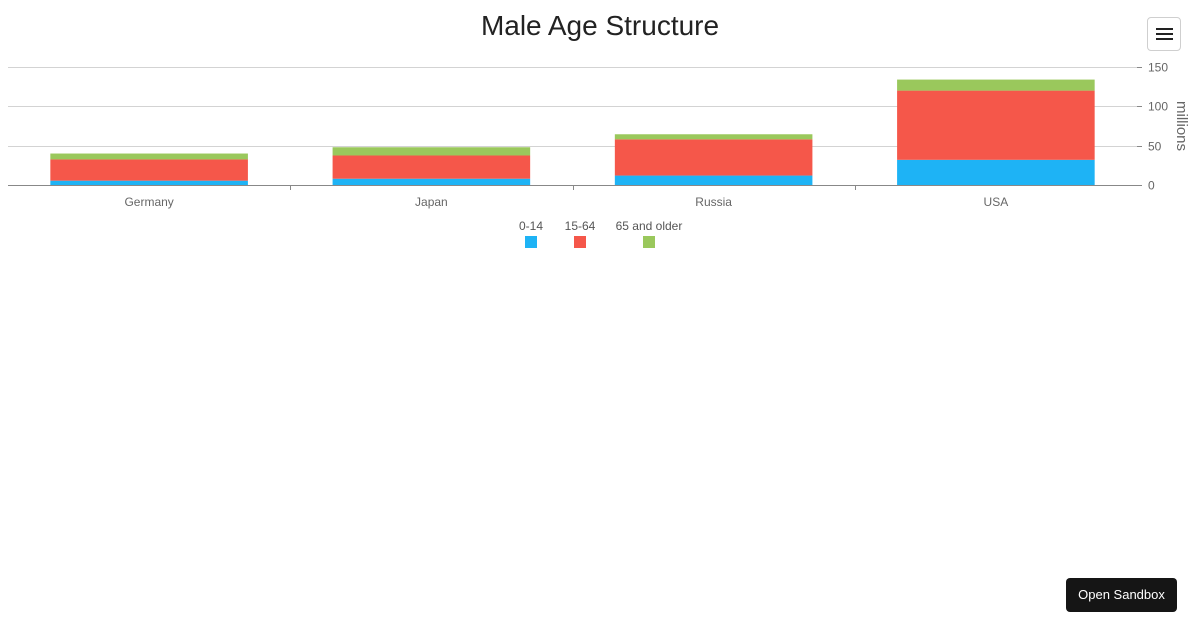 Image resolution: width=1200 pixels, height=630 pixels. I want to click on x-tick-label: Russia, so click(713, 202).